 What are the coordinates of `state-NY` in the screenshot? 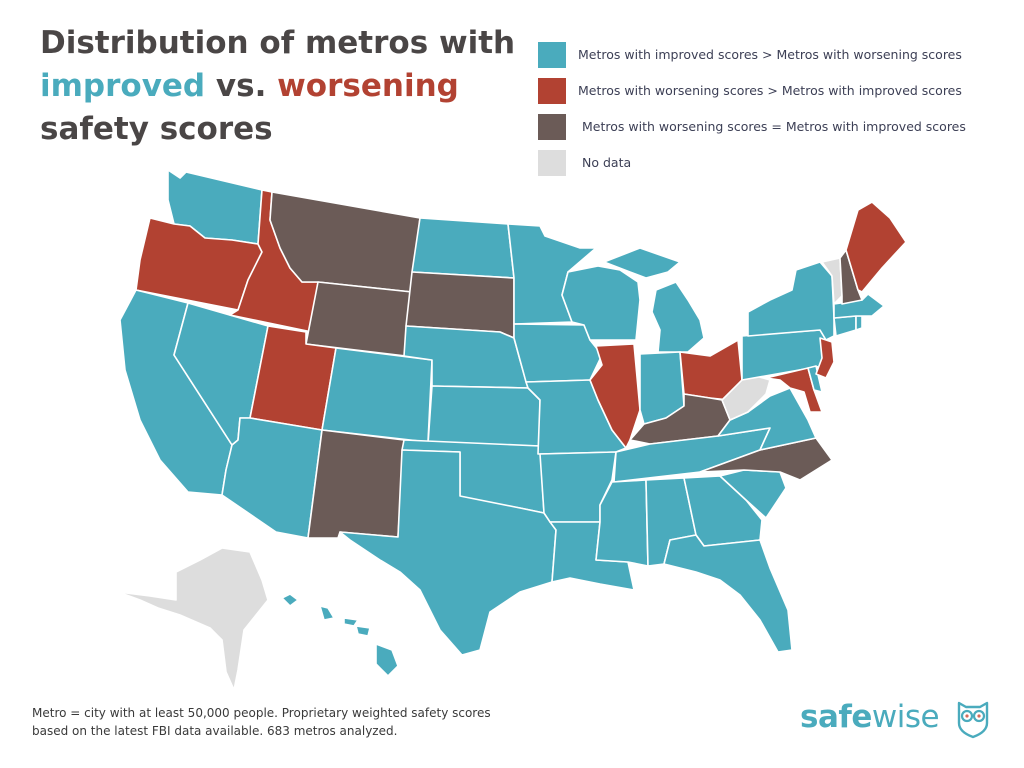 It's located at (791, 301).